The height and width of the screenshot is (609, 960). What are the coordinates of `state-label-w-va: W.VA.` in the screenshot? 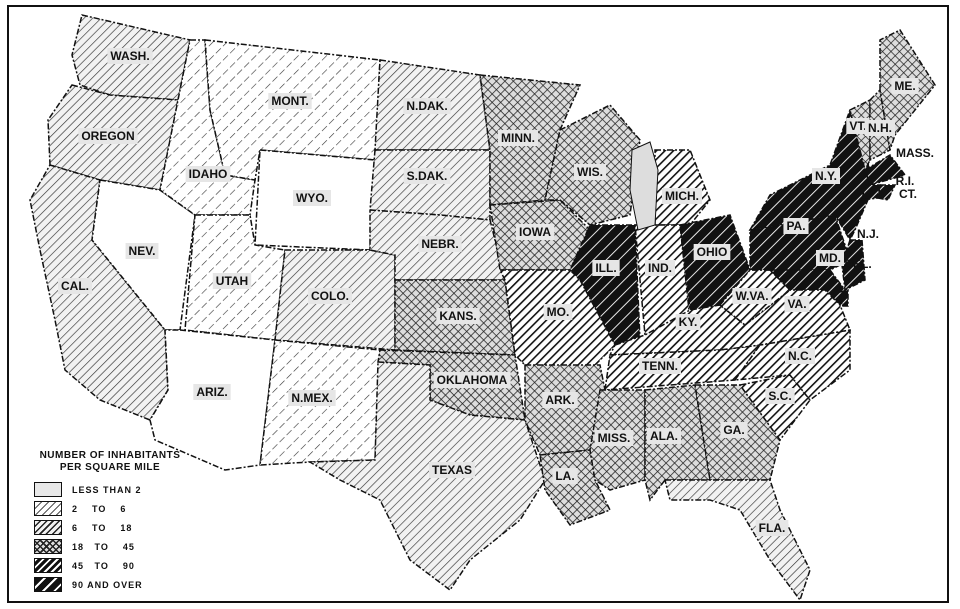 It's located at (751, 296).